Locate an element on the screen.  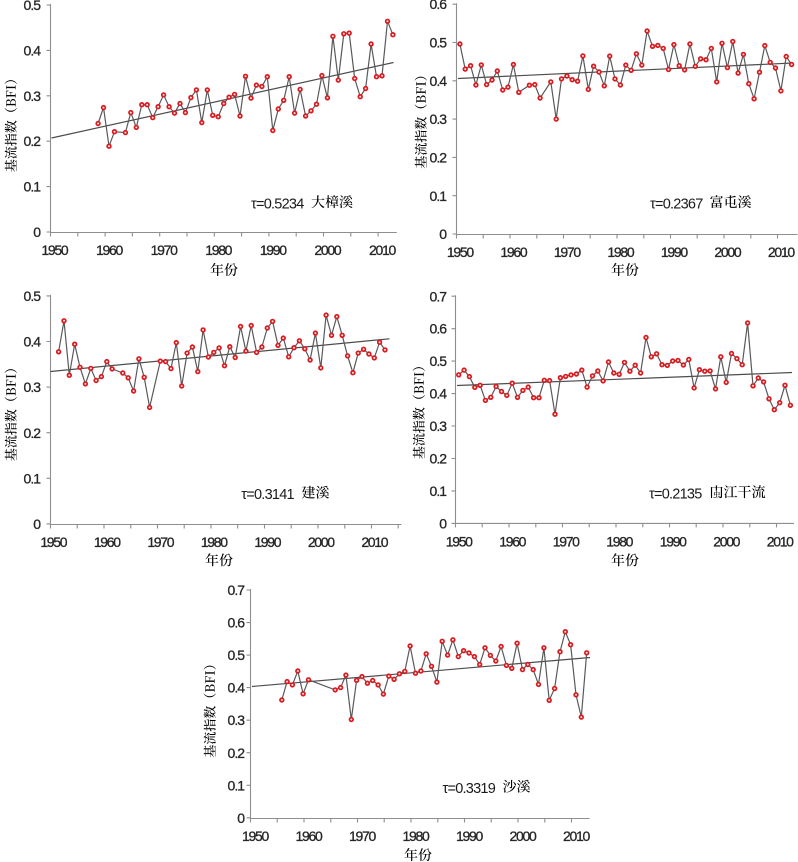
svg-text: τ=0.3141 is located at coordinates (267, 495).